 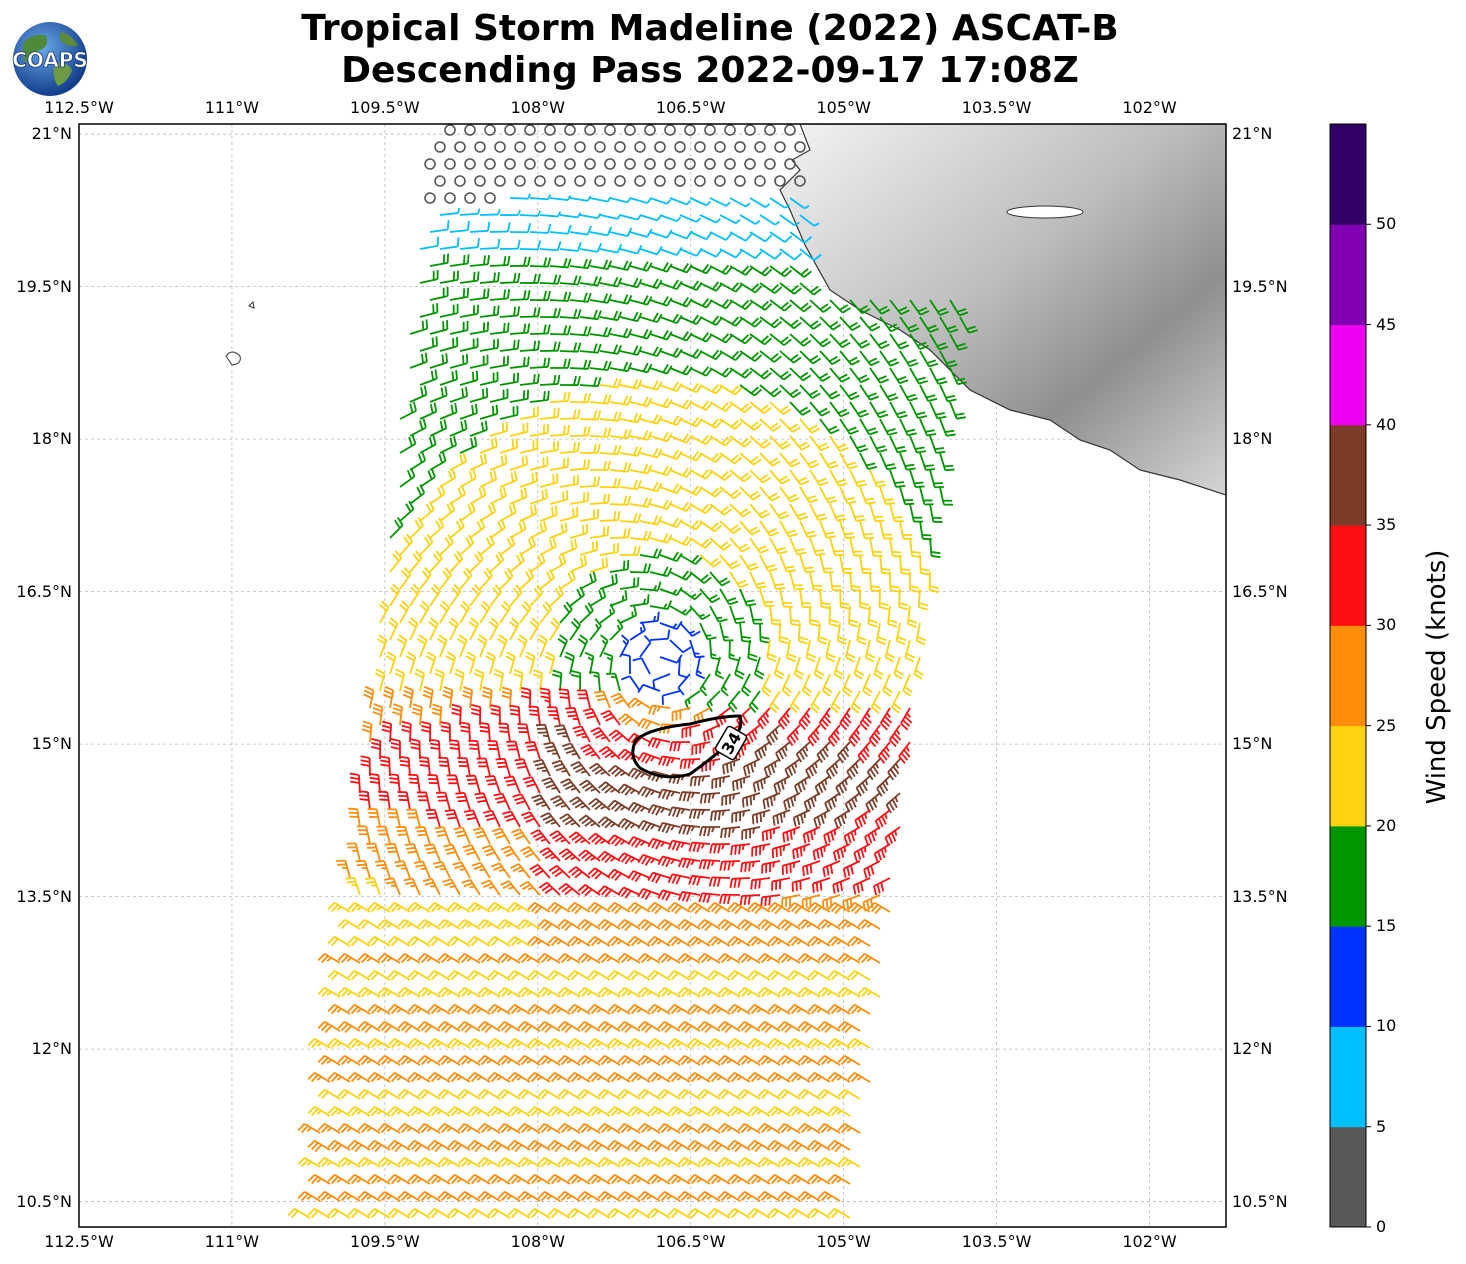 I want to click on colorbar-tick-label: 5, so click(x=1381, y=1127).